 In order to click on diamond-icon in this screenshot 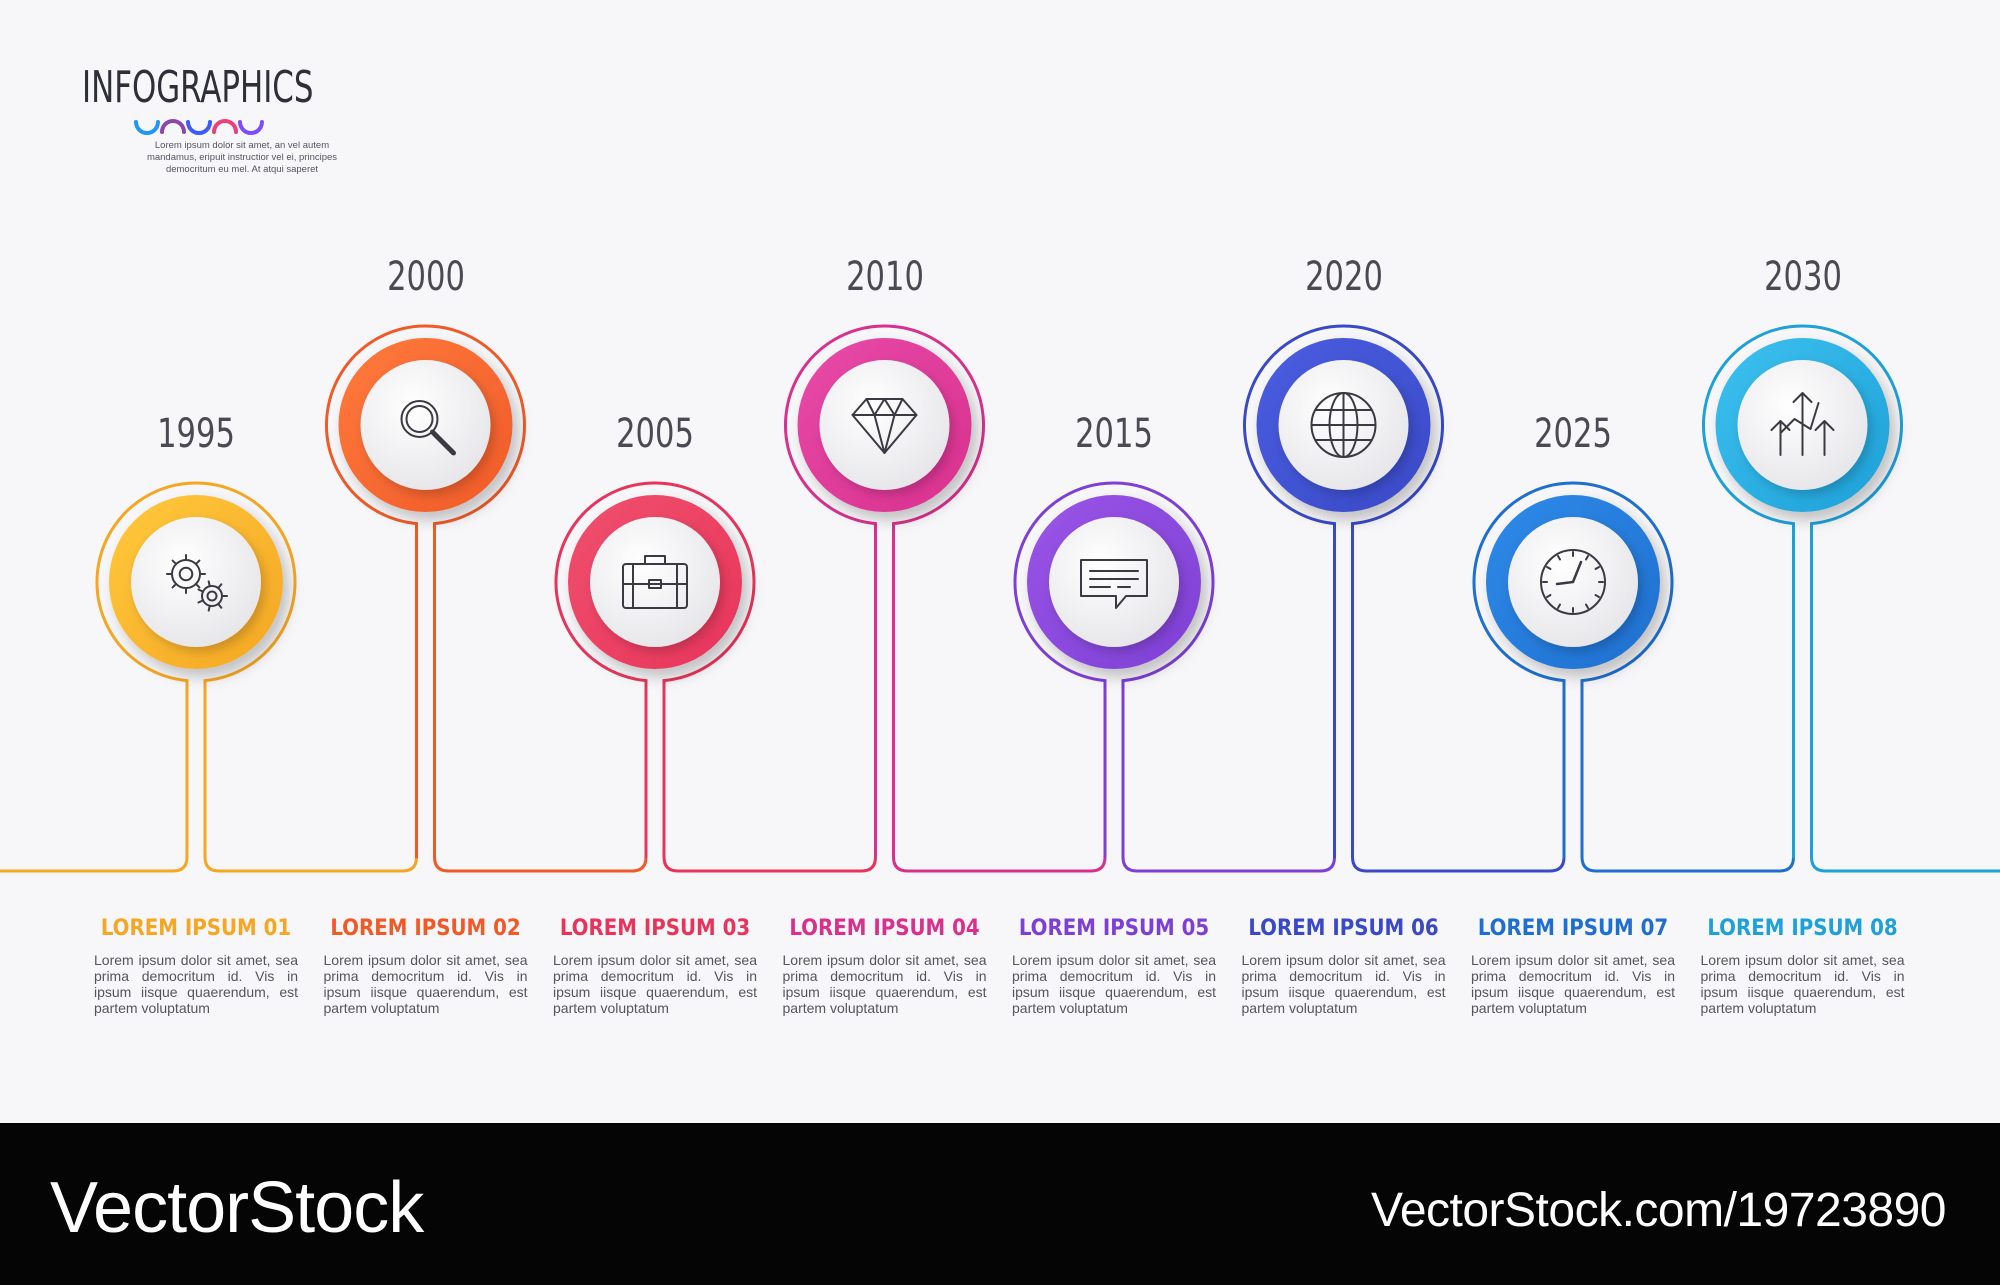, I will do `click(884, 426)`.